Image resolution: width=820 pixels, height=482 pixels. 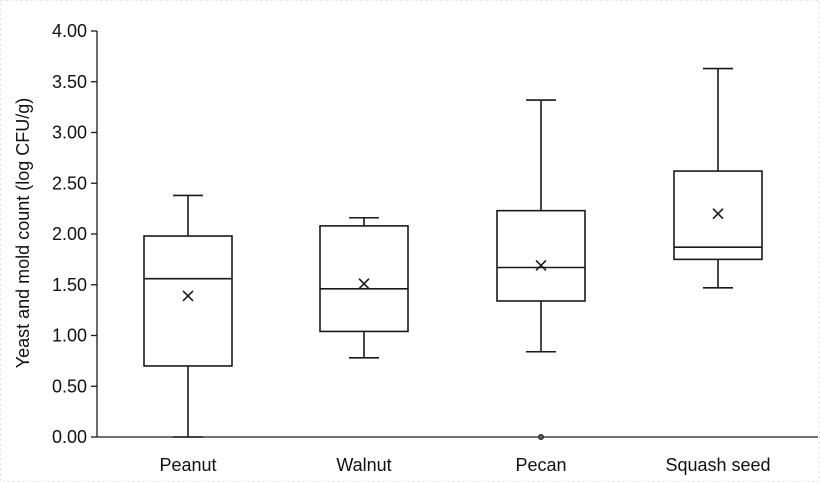 I want to click on y-tick-label: 1.50, so click(x=69, y=285).